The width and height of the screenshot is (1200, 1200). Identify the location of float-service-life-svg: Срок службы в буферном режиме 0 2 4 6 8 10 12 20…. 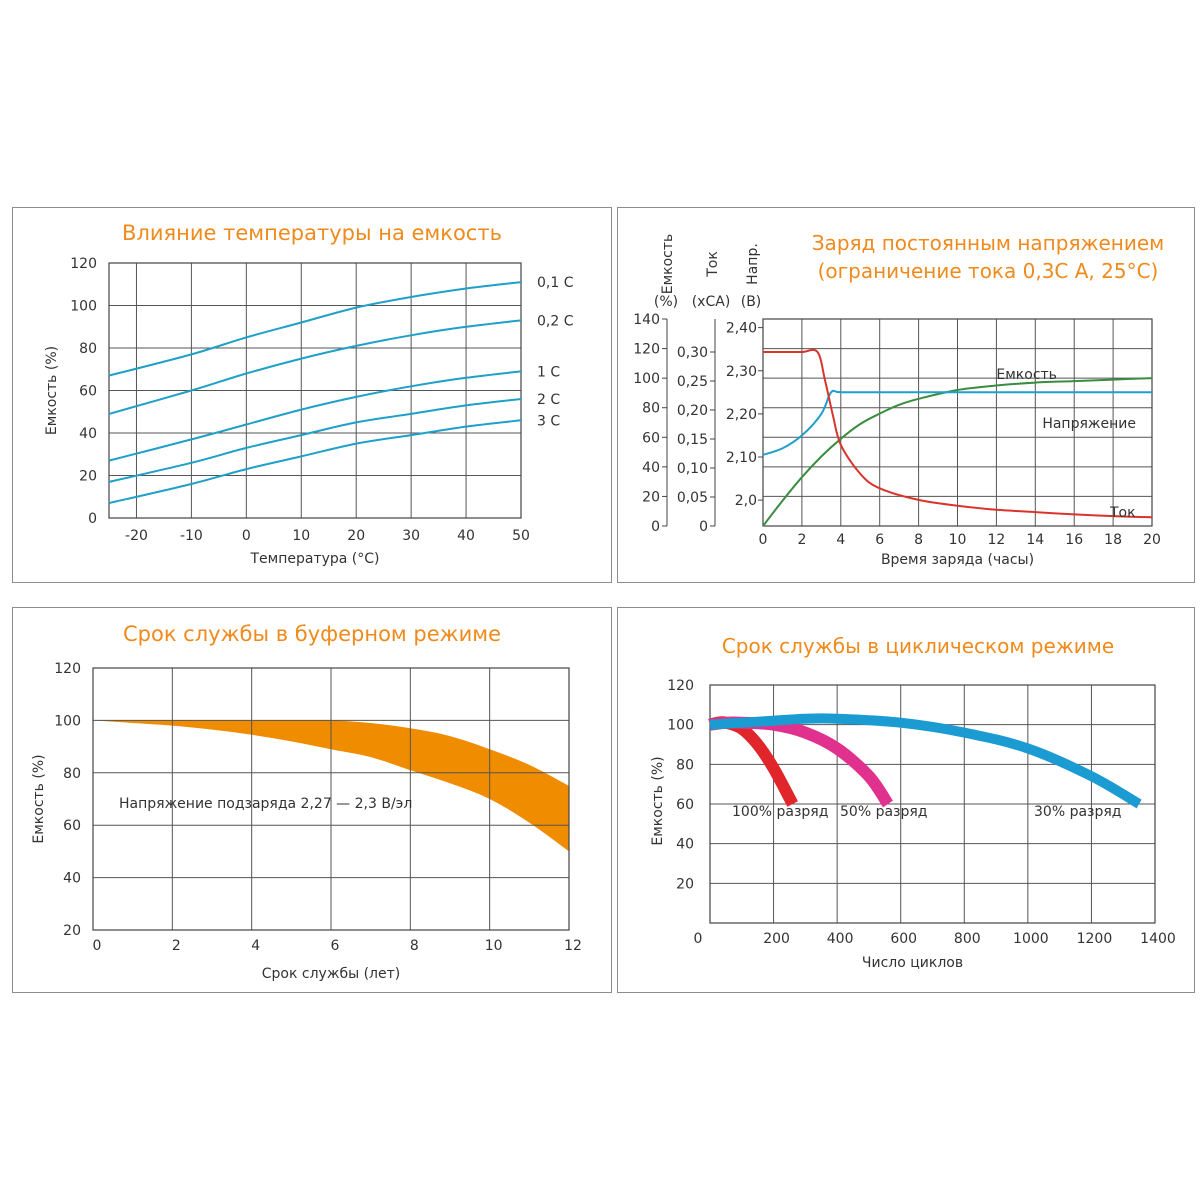
(306, 802).